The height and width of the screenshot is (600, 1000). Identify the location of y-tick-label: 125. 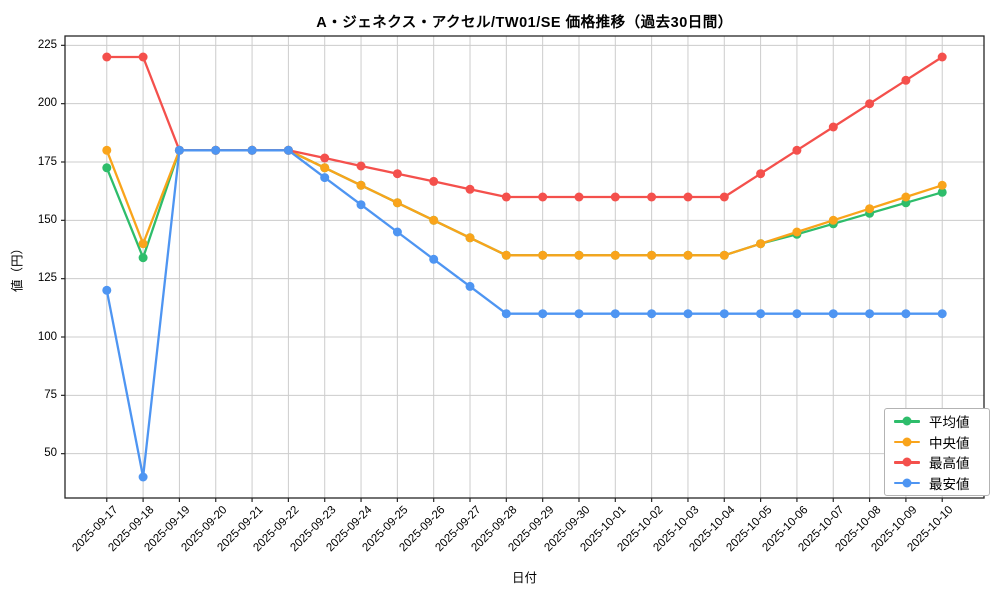
(47, 278).